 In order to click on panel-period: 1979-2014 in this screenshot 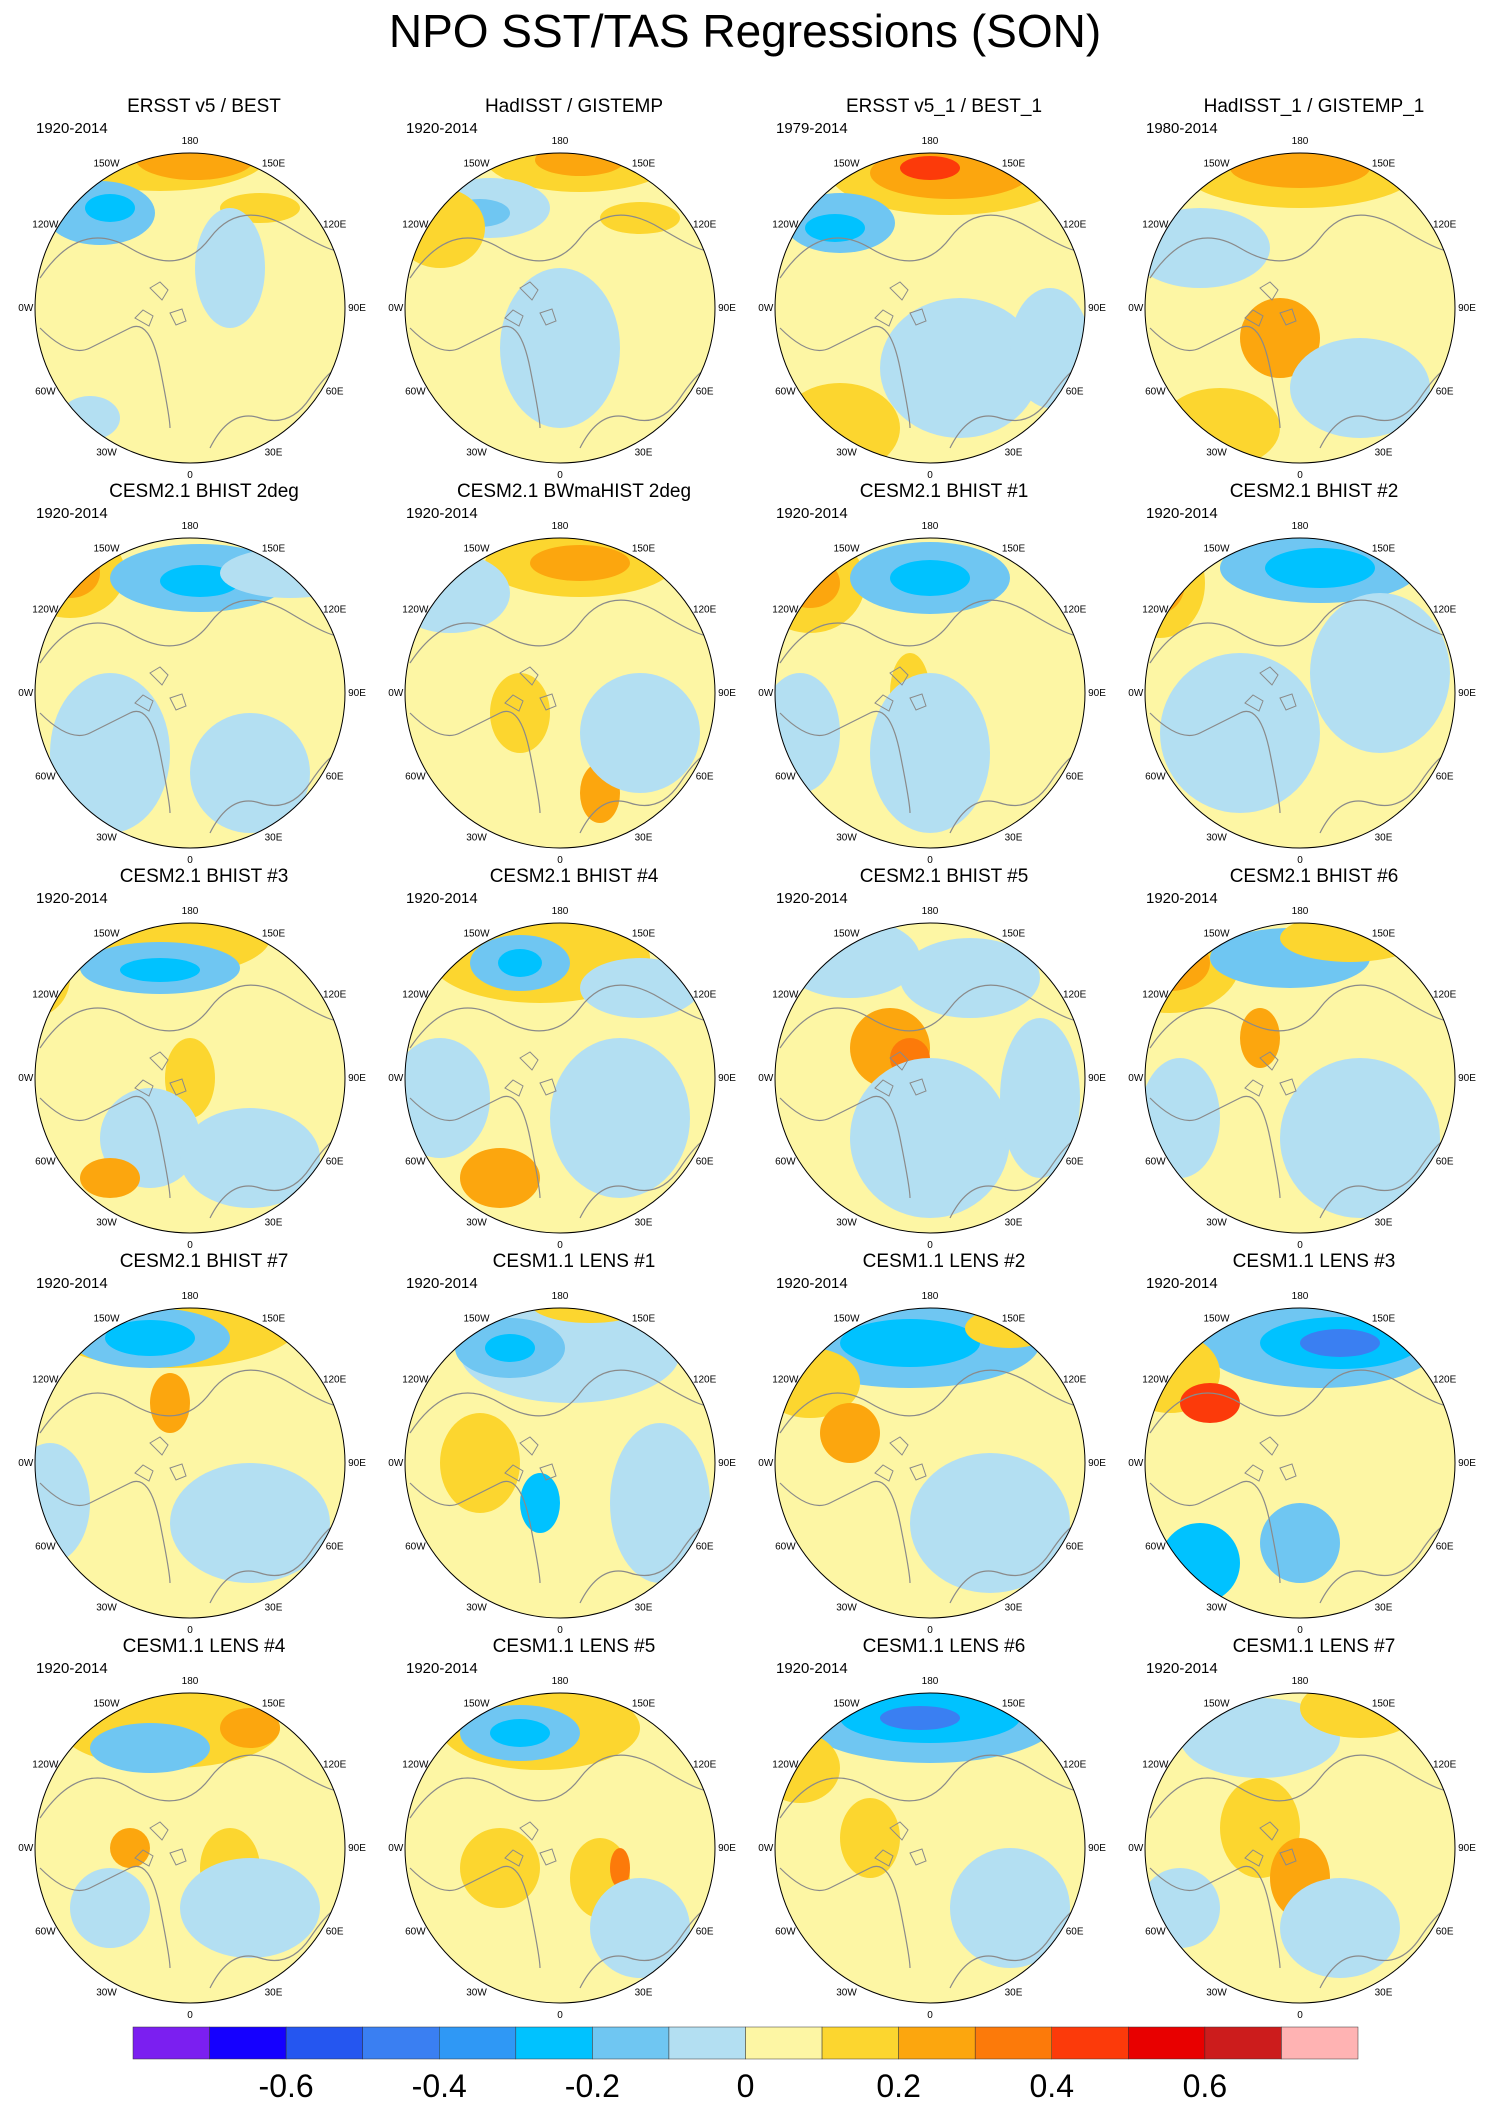, I will do `click(812, 128)`.